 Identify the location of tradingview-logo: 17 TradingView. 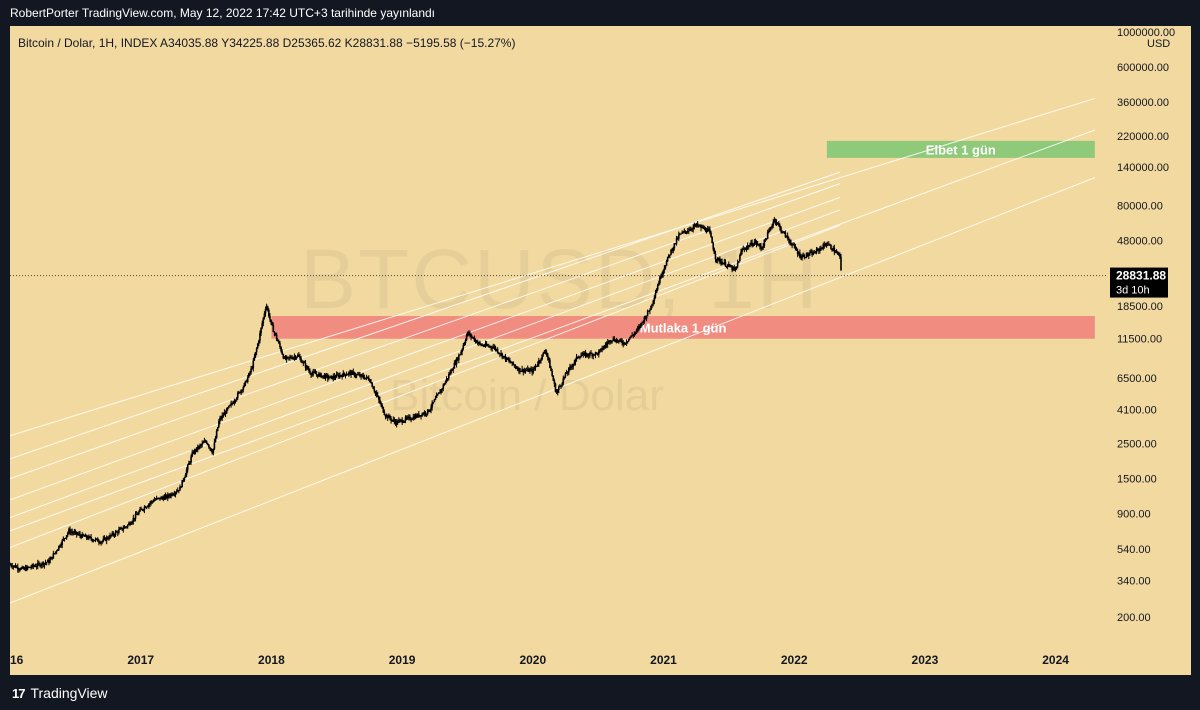
(60, 693).